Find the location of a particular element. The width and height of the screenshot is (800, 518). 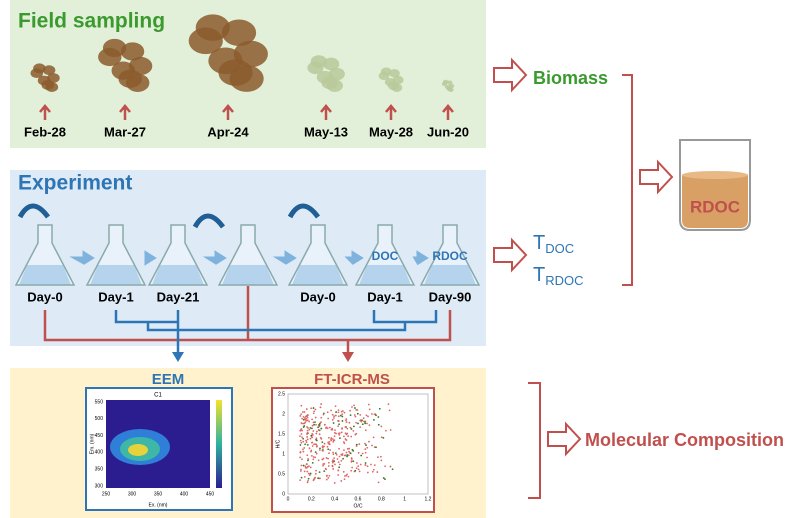

fticr-x-tick: 1.2 is located at coordinates (428, 499).